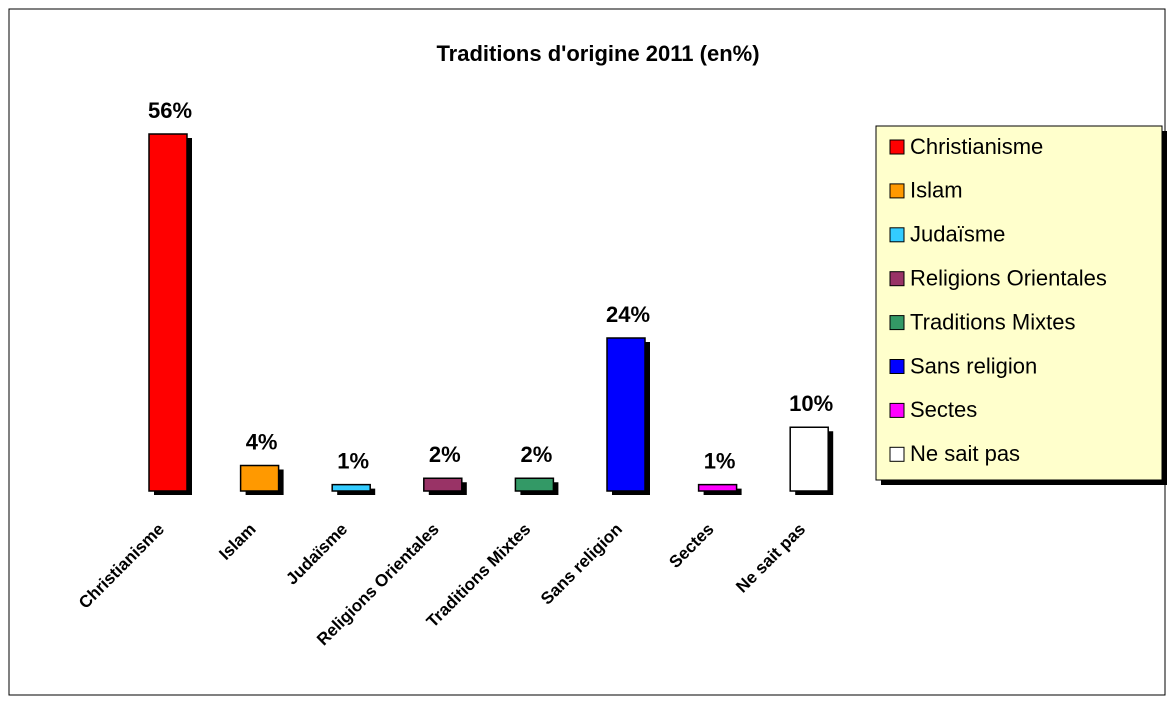 This screenshot has height=704, width=1175. Describe the element at coordinates (597, 53) in the screenshot. I see `chart-title: Traditions d'origine 2011 (en%)` at that location.